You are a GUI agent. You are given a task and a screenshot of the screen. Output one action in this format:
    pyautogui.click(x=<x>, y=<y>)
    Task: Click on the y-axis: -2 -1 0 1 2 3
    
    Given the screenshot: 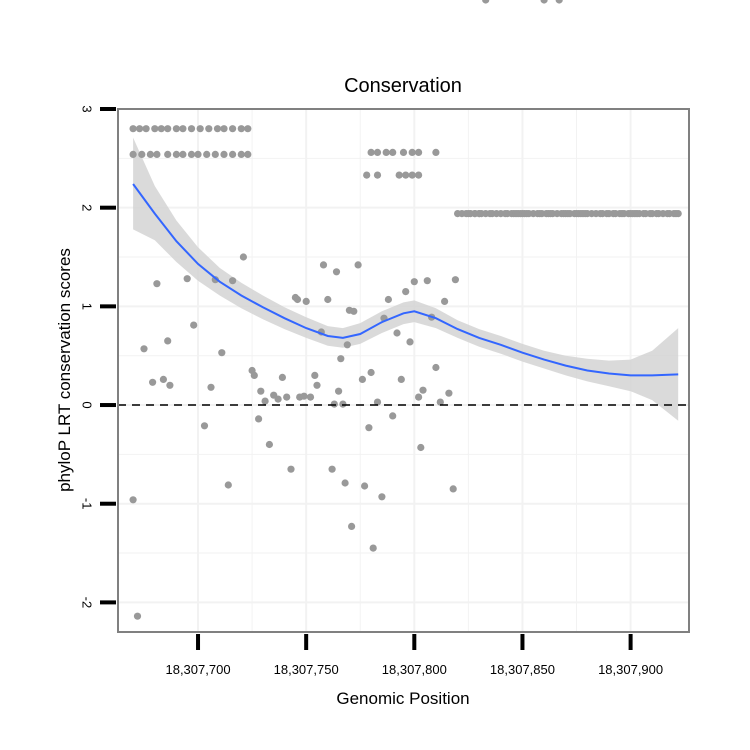 What is the action you would take?
    pyautogui.click(x=98, y=356)
    